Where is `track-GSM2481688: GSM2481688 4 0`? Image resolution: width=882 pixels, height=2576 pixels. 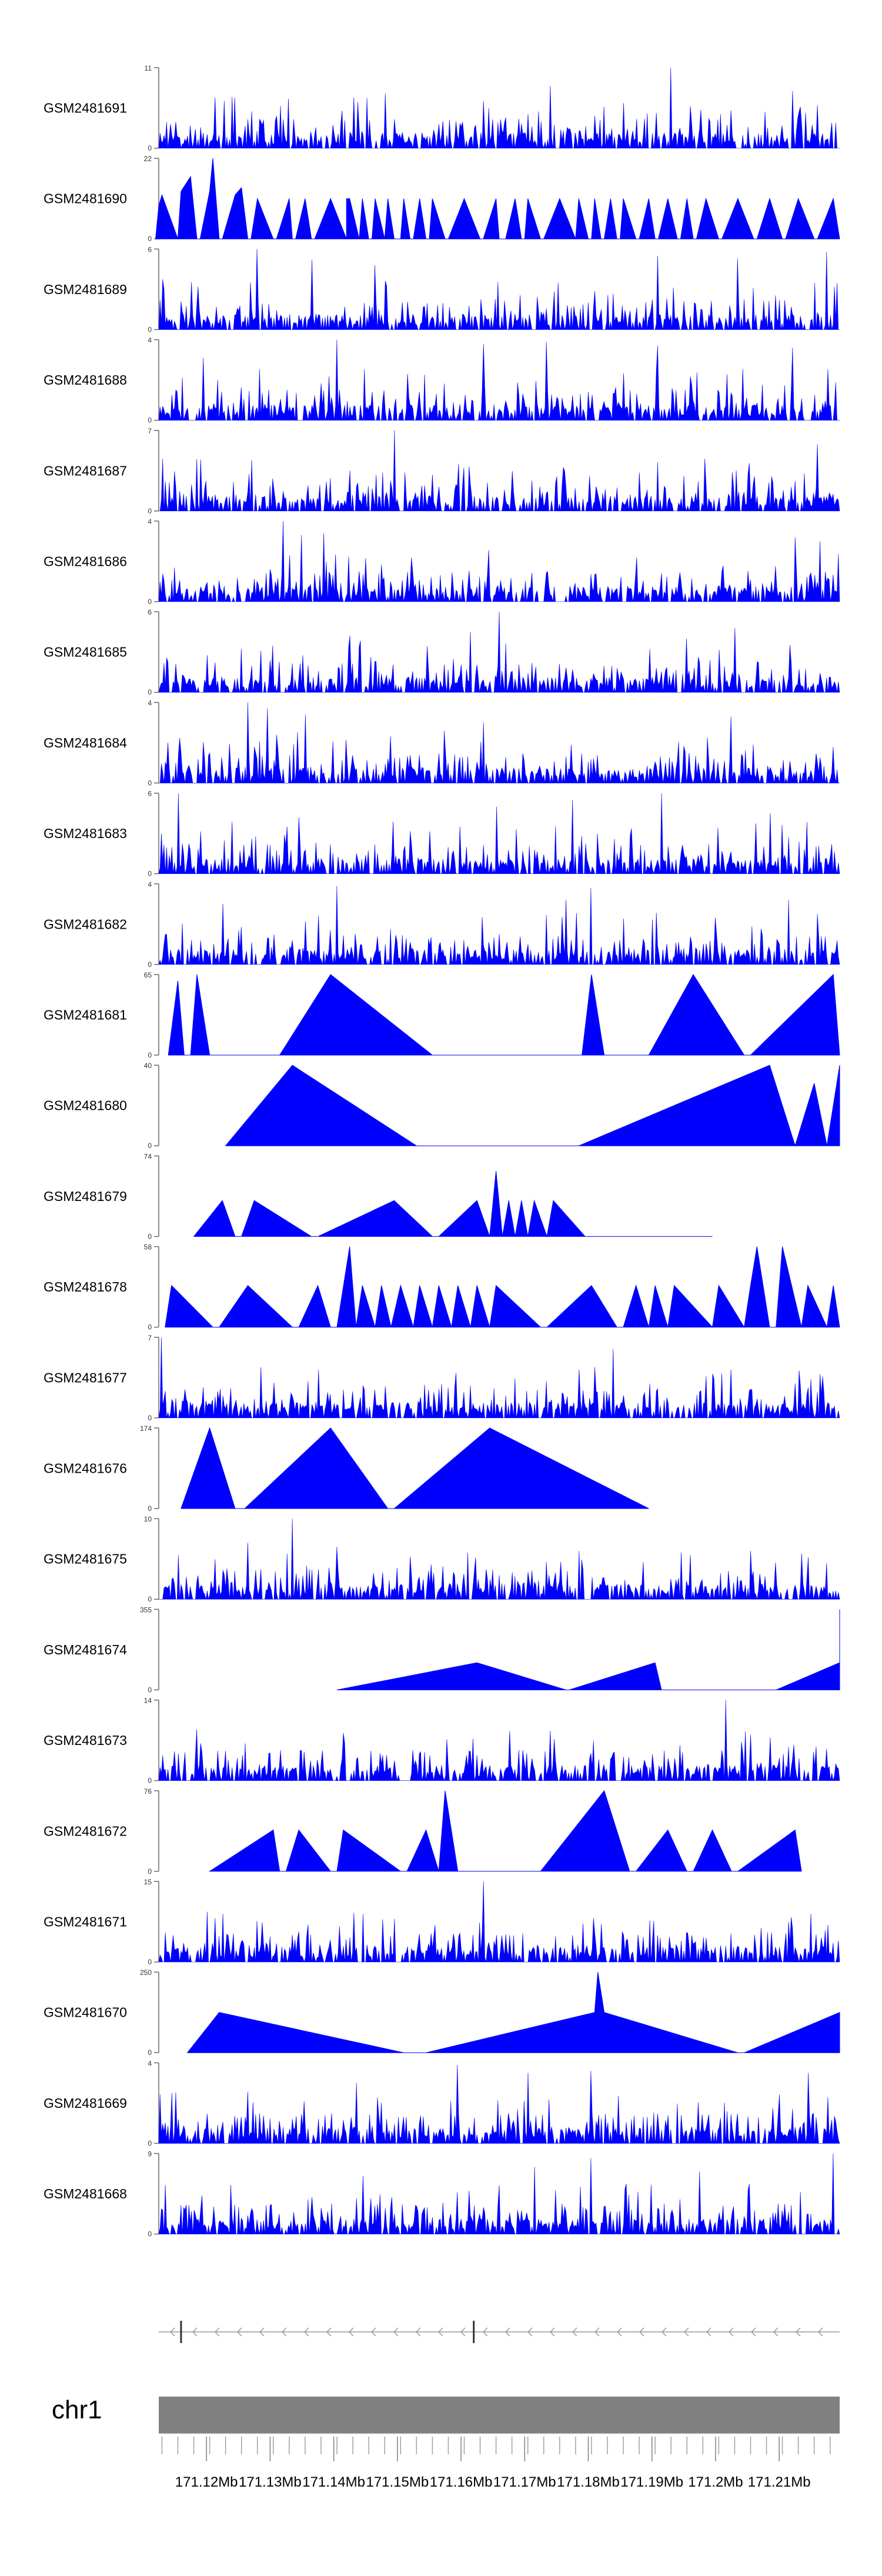
track-GSM2481688: GSM2481688 4 0 is located at coordinates (442, 380).